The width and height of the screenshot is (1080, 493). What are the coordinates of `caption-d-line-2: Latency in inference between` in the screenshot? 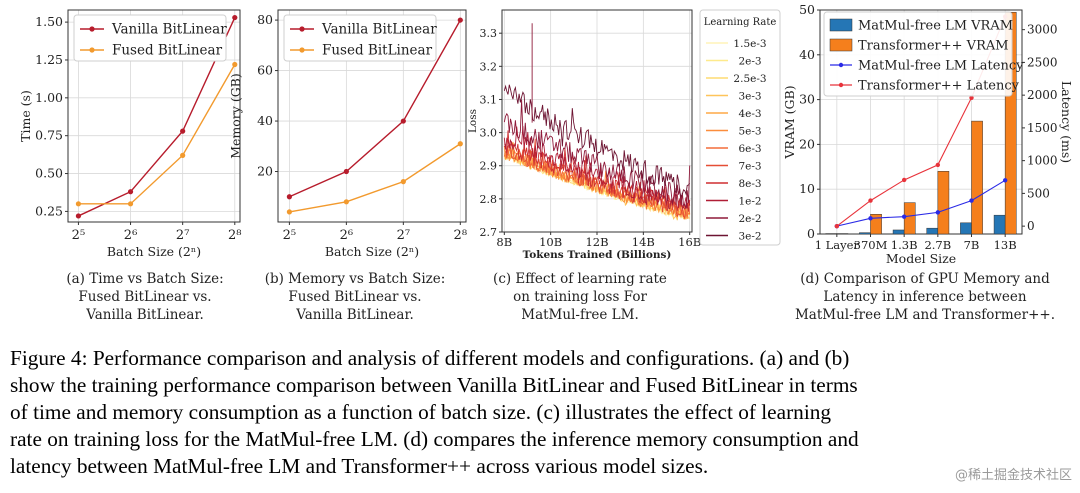 It's located at (925, 297).